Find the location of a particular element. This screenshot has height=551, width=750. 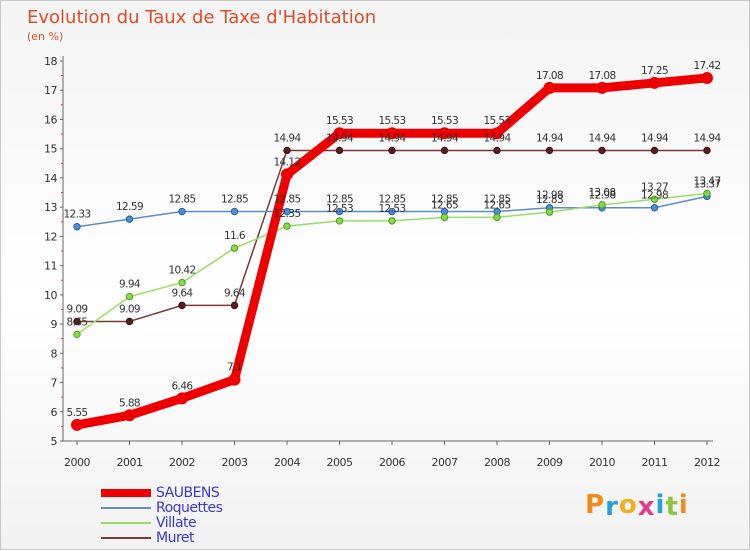

legend-label: Roquettes is located at coordinates (189, 508).